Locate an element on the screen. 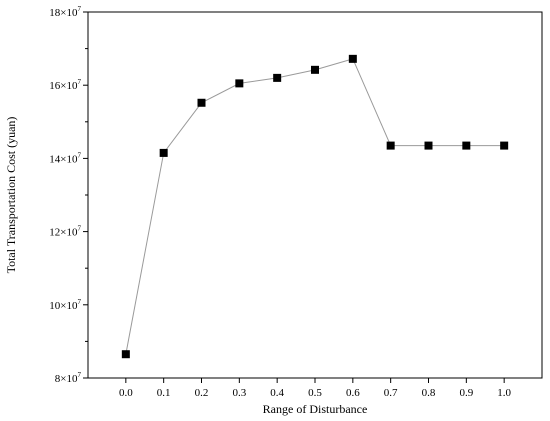 This screenshot has height=421, width=550. x-tick-label: 0.0 is located at coordinates (126, 393).